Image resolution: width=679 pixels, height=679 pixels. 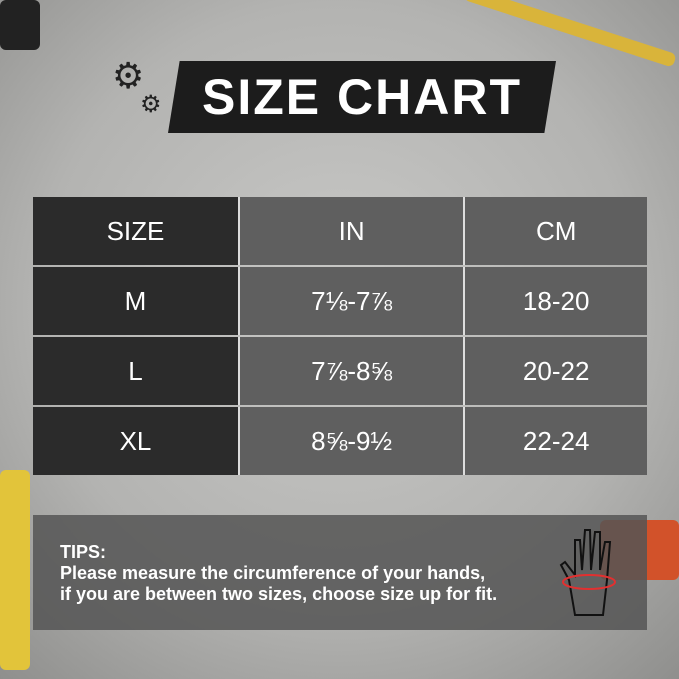 I want to click on cm-cell: 22-24, so click(x=556, y=441).